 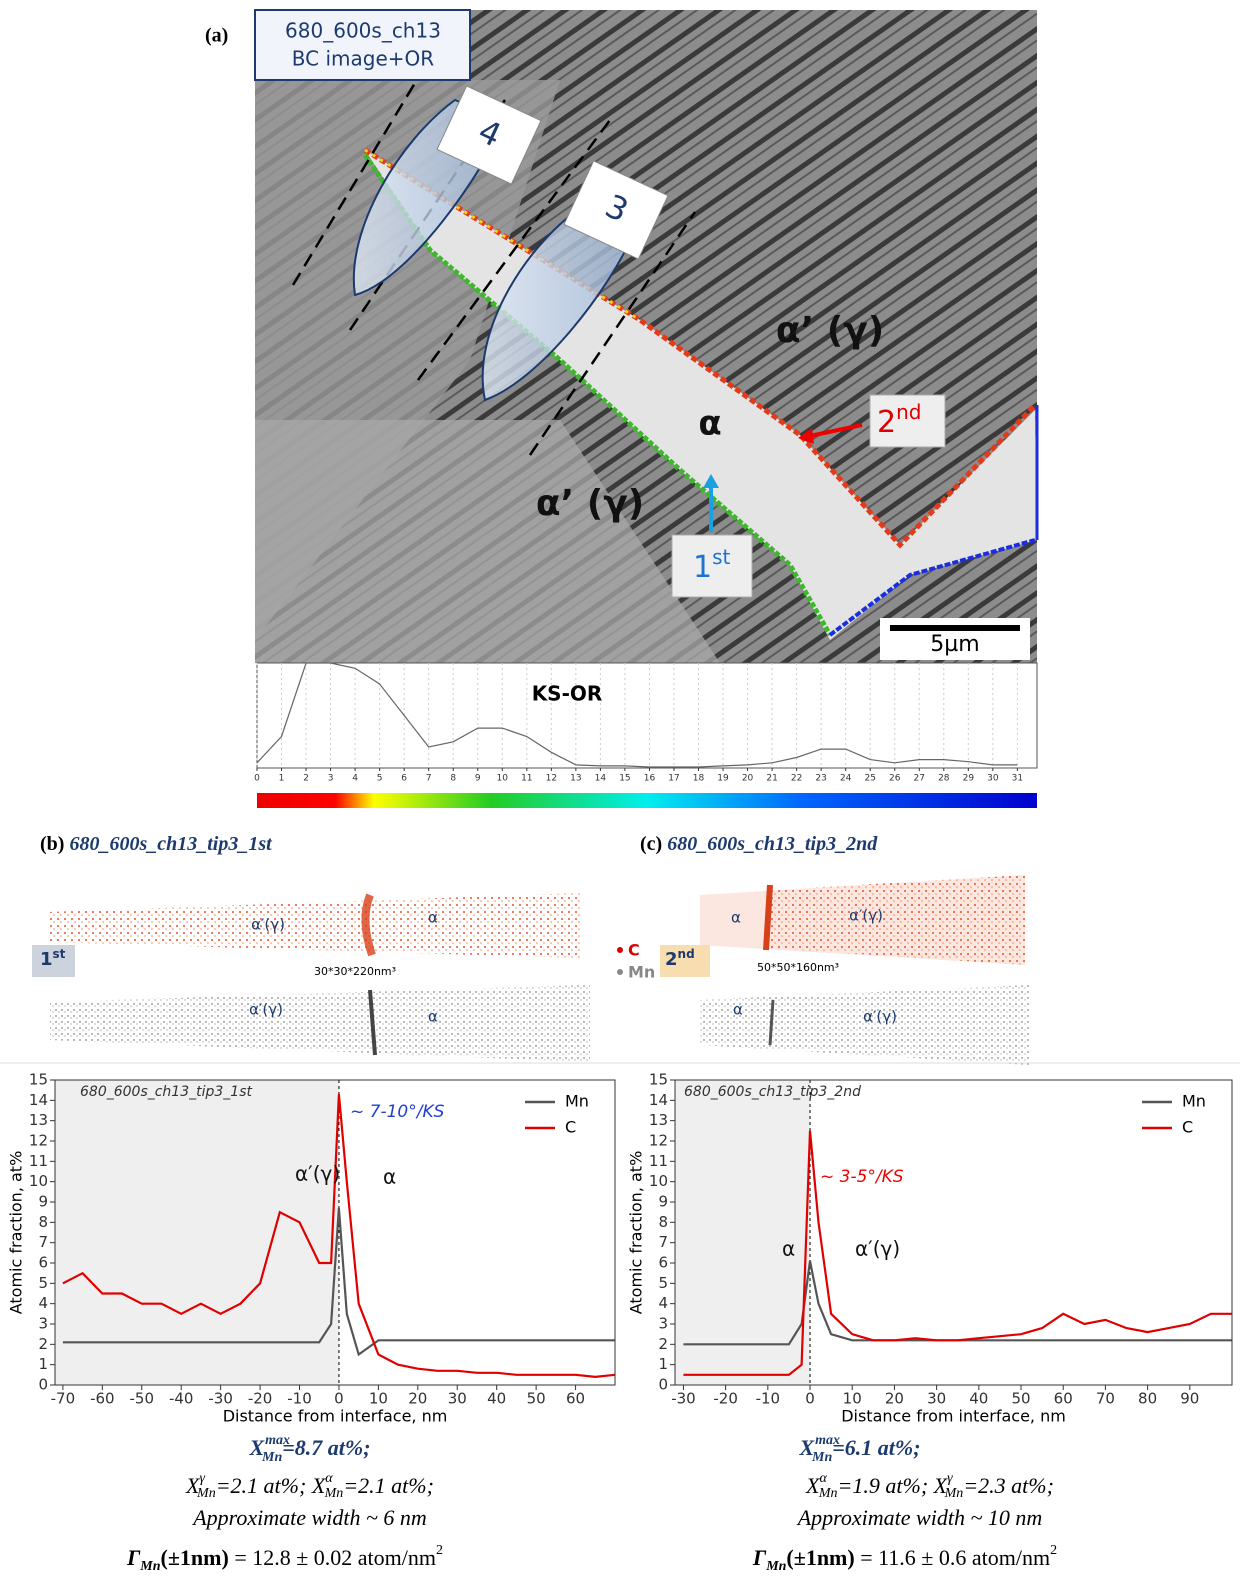 I want to click on y-tick-label: 13, so click(x=658, y=1120).